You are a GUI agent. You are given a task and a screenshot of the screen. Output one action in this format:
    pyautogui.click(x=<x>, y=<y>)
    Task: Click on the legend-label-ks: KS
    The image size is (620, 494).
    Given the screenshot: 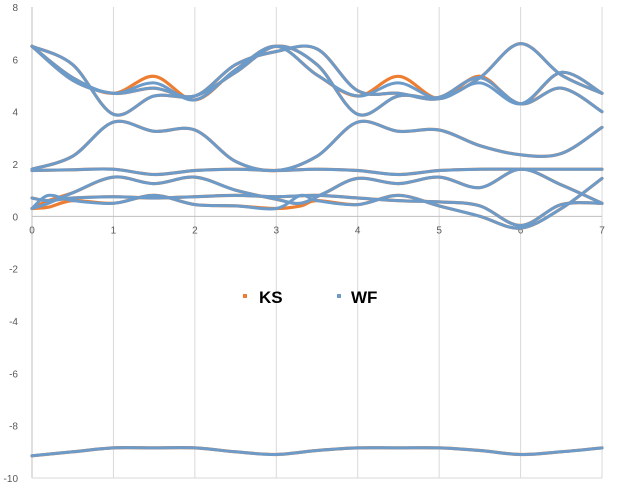 What is the action you would take?
    pyautogui.click(x=271, y=297)
    